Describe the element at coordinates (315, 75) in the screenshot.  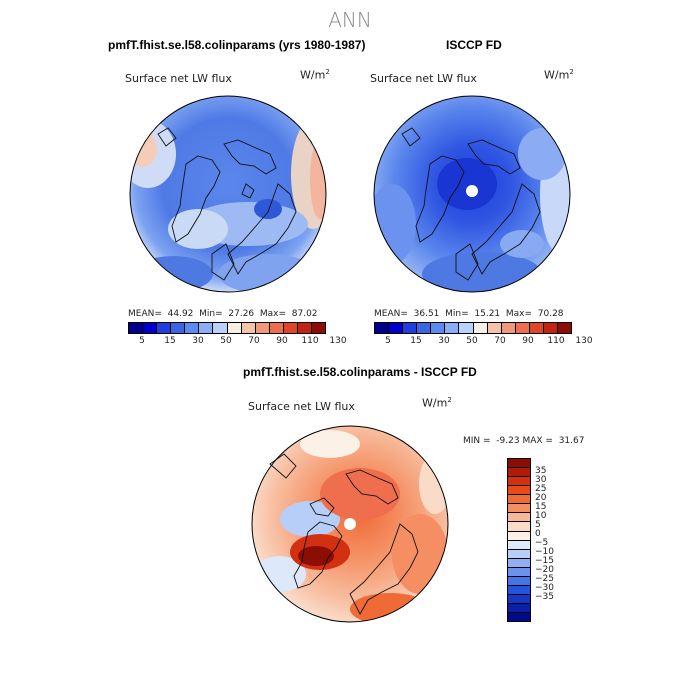
I see `model-units-label: W/m2` at that location.